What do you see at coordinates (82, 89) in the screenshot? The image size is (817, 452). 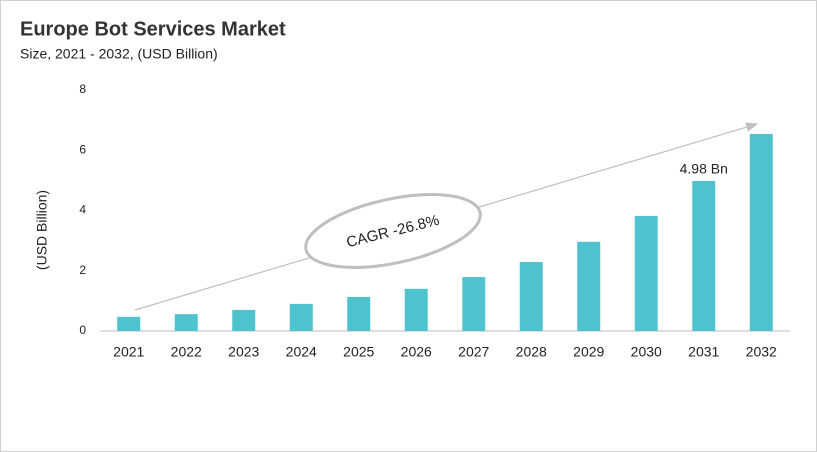 I see `y-tick-label: 8` at bounding box center [82, 89].